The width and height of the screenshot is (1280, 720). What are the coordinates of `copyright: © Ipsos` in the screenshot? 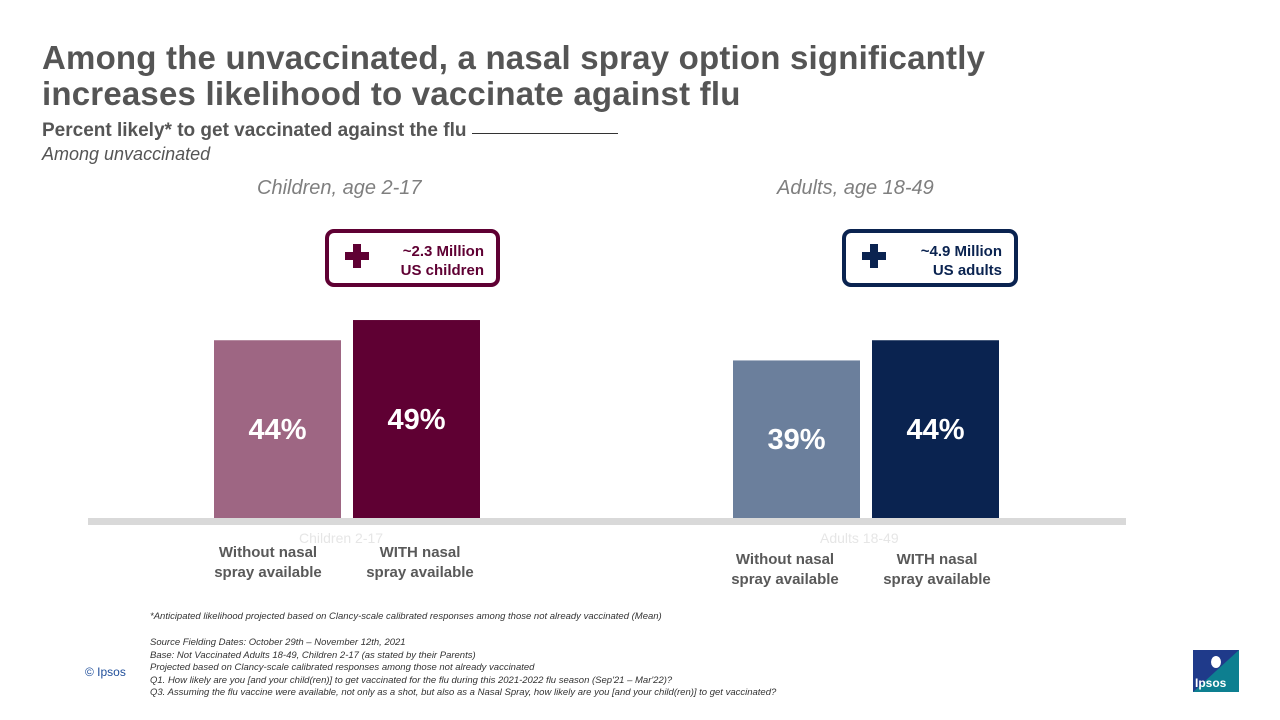 It's located at (105, 672).